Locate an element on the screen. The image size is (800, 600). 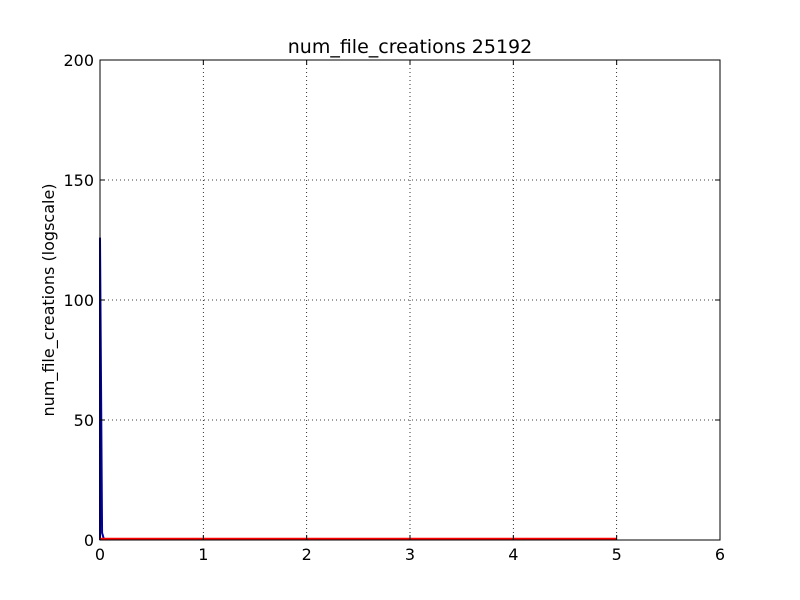
x-tick-label: 3 is located at coordinates (410, 554).